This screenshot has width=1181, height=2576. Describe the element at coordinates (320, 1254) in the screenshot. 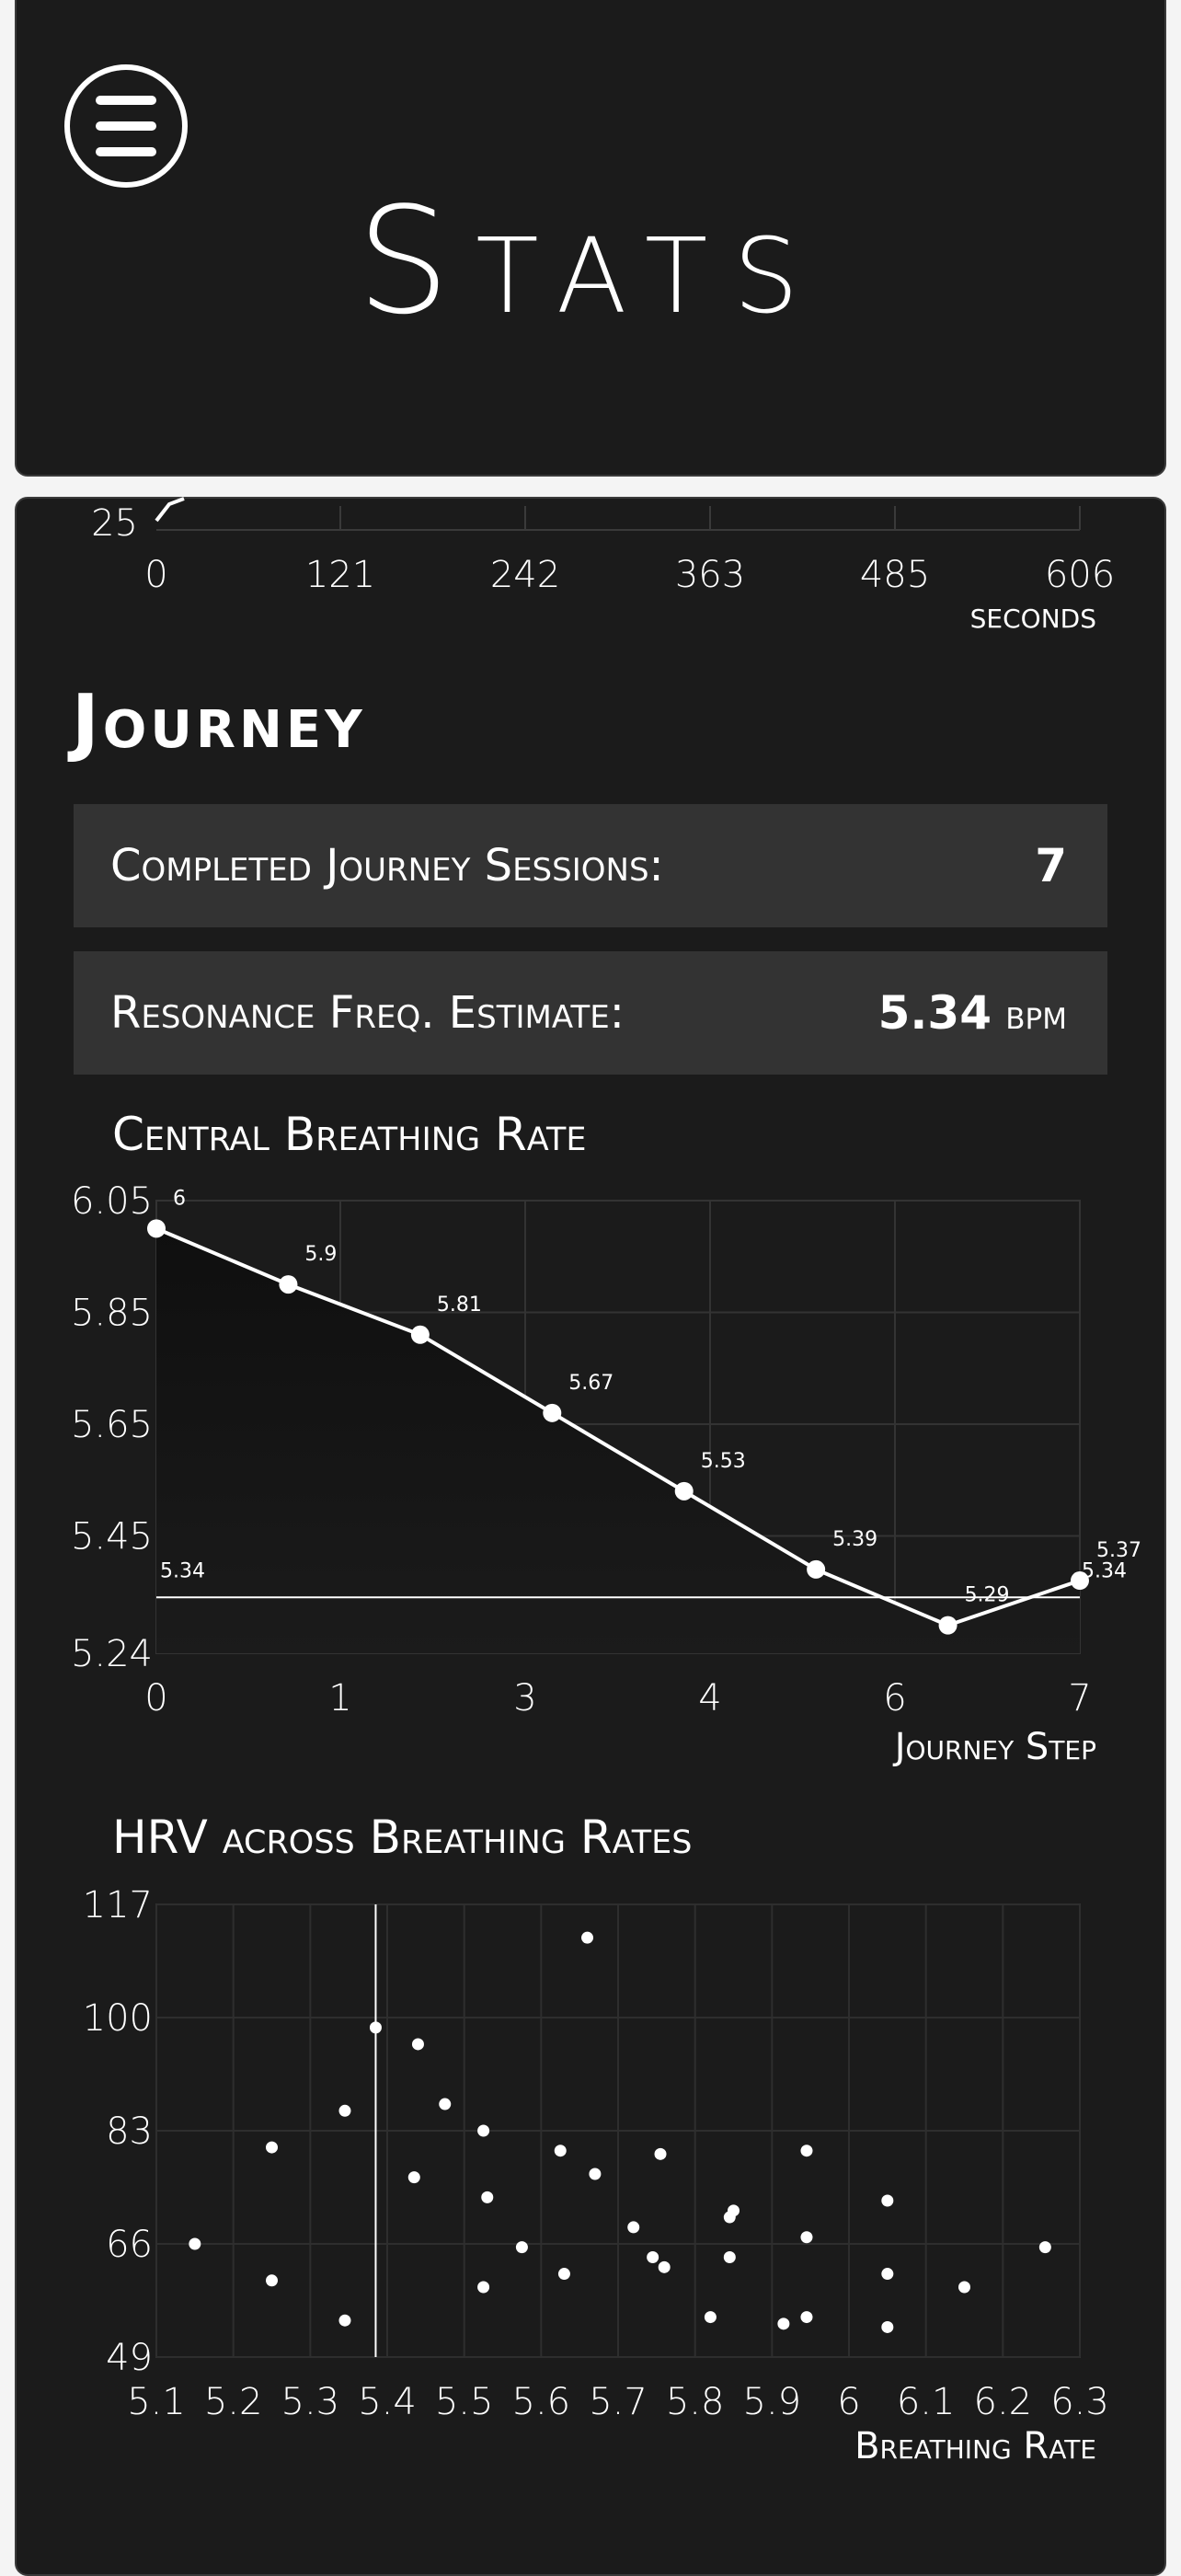

I see `breathing-rate-value-label: 5.9` at that location.